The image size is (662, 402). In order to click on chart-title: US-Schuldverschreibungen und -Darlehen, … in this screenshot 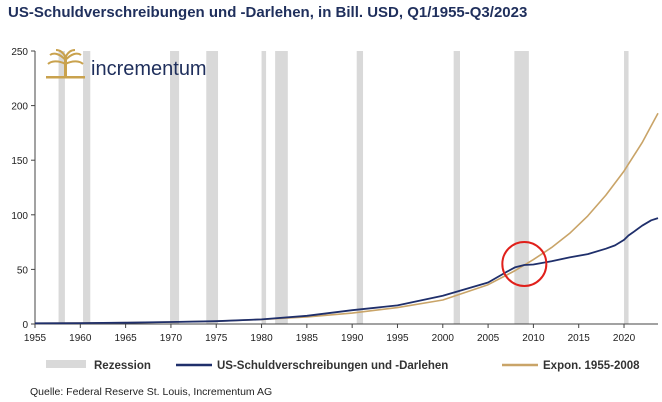, I will do `click(268, 12)`.